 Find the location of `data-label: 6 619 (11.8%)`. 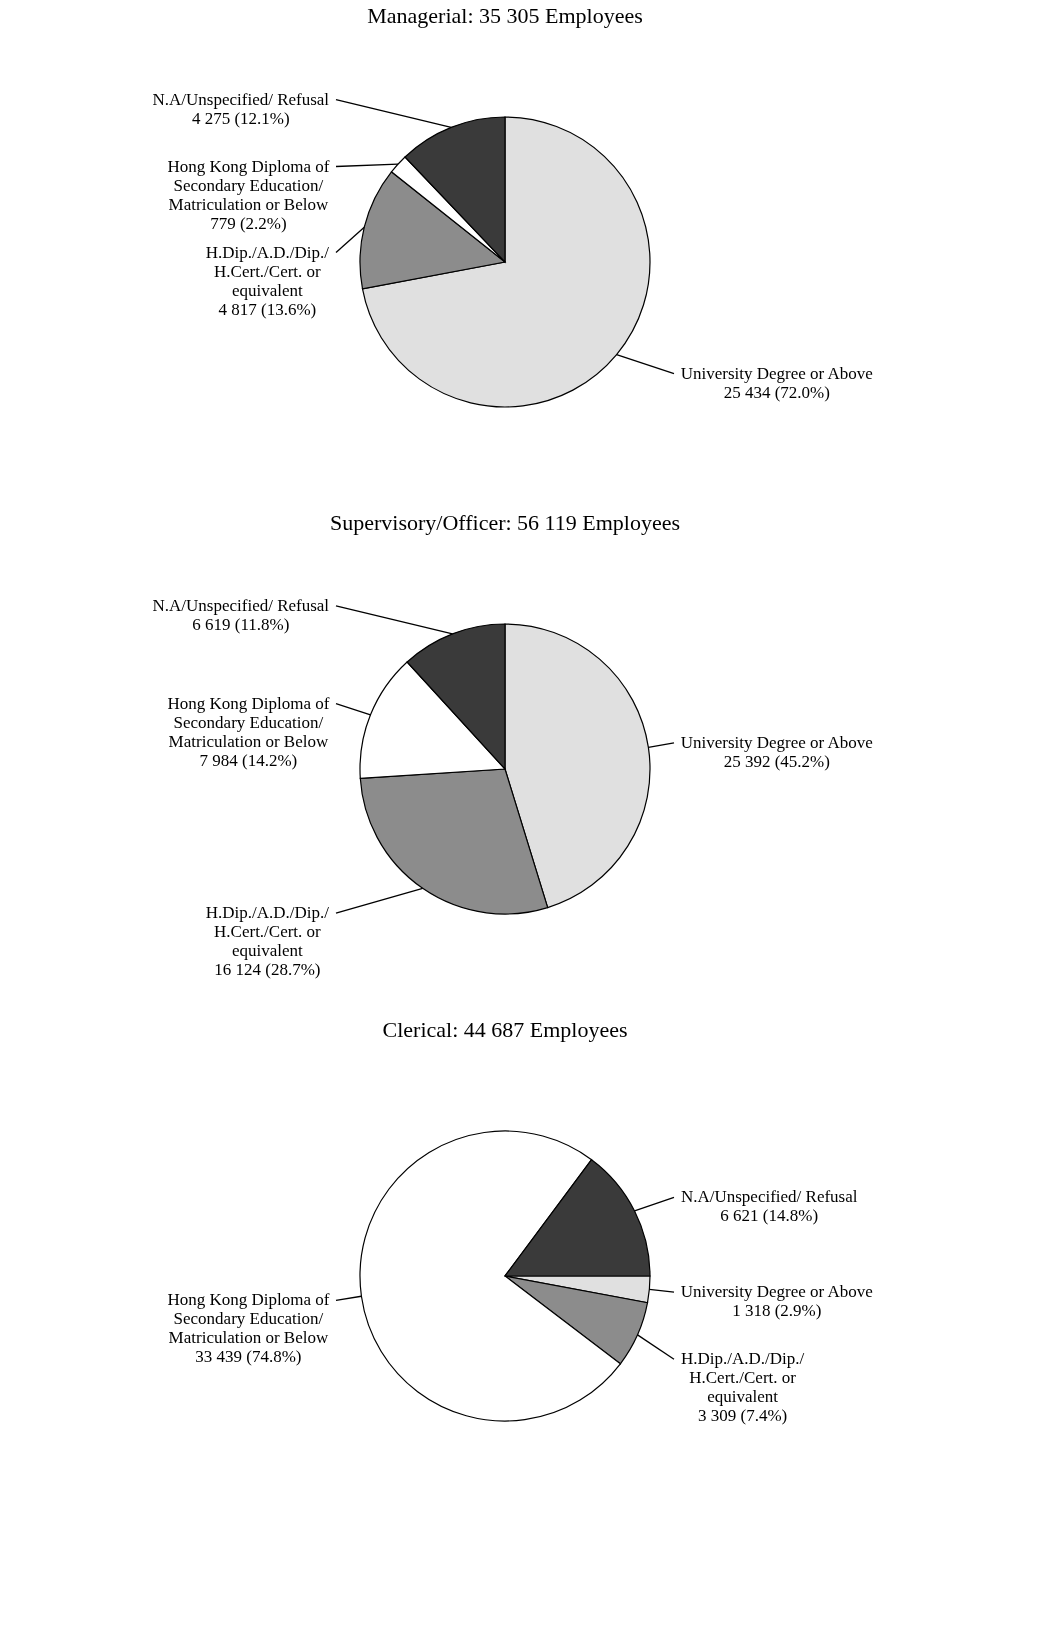

data-label: 6 619 (11.8%) is located at coordinates (241, 624).